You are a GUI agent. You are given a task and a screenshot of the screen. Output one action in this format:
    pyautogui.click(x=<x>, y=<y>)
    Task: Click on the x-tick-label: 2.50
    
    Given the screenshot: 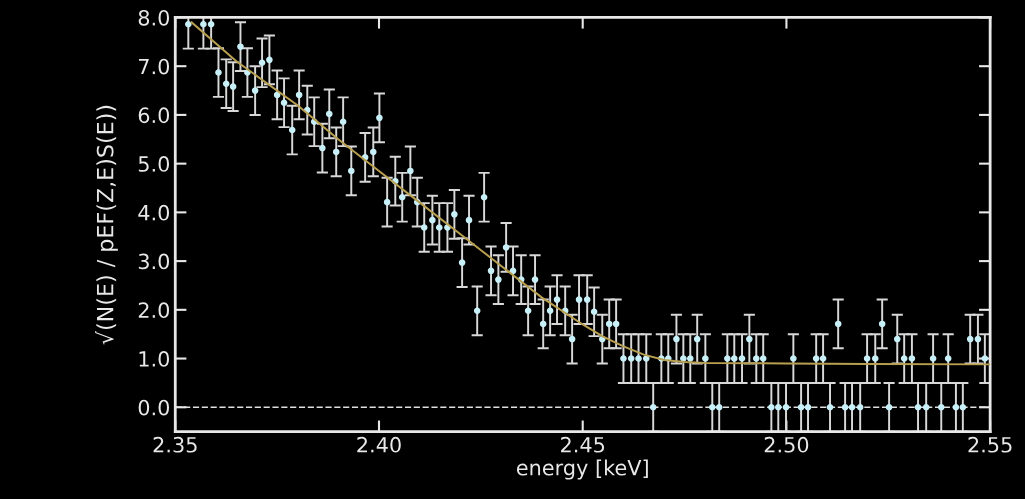 What is the action you would take?
    pyautogui.click(x=786, y=444)
    